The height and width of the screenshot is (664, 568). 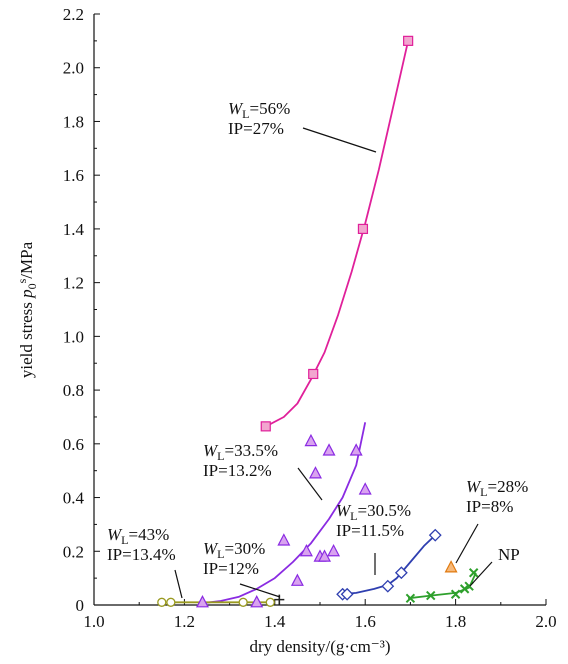 What do you see at coordinates (237, 470) in the screenshot?
I see `annotation-wl-33-5-line2: IP=13.2%` at bounding box center [237, 470].